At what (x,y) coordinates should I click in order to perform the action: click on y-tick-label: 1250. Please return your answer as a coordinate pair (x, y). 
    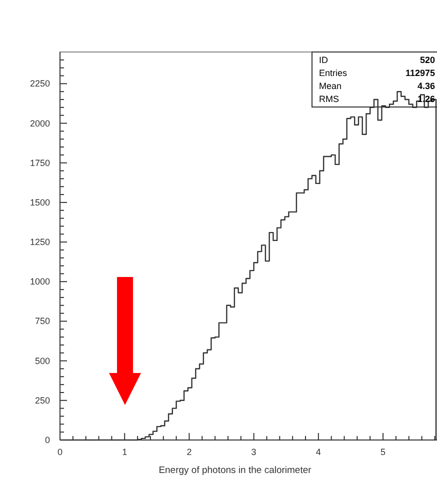
    Looking at the image, I should click on (40, 242).